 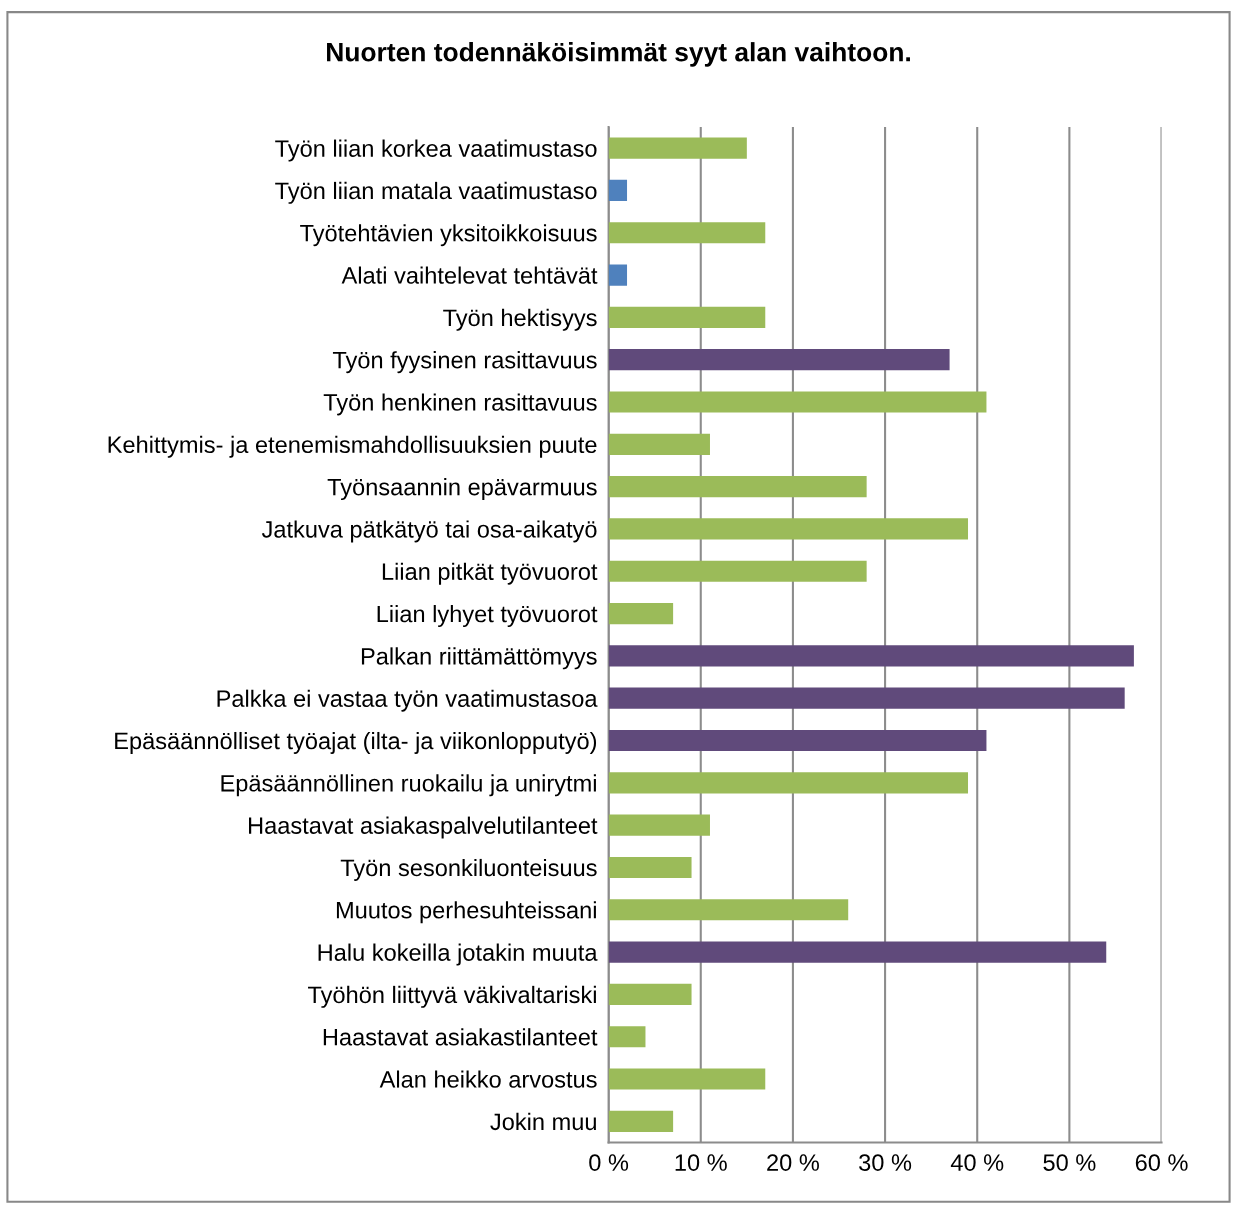 What do you see at coordinates (469, 275) in the screenshot?
I see `y-tick-label: Alati vaihtelevat tehtävät` at bounding box center [469, 275].